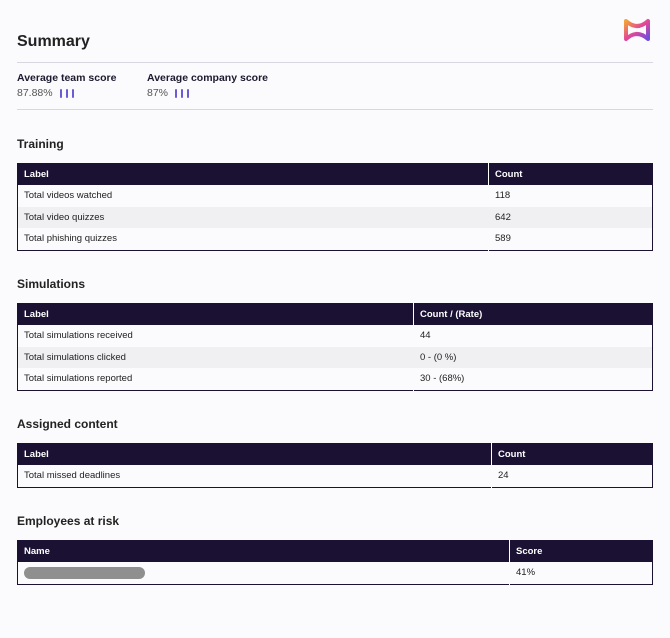 This screenshot has height=638, width=670. I want to click on cell-label: Total video quizzes, so click(253, 217).